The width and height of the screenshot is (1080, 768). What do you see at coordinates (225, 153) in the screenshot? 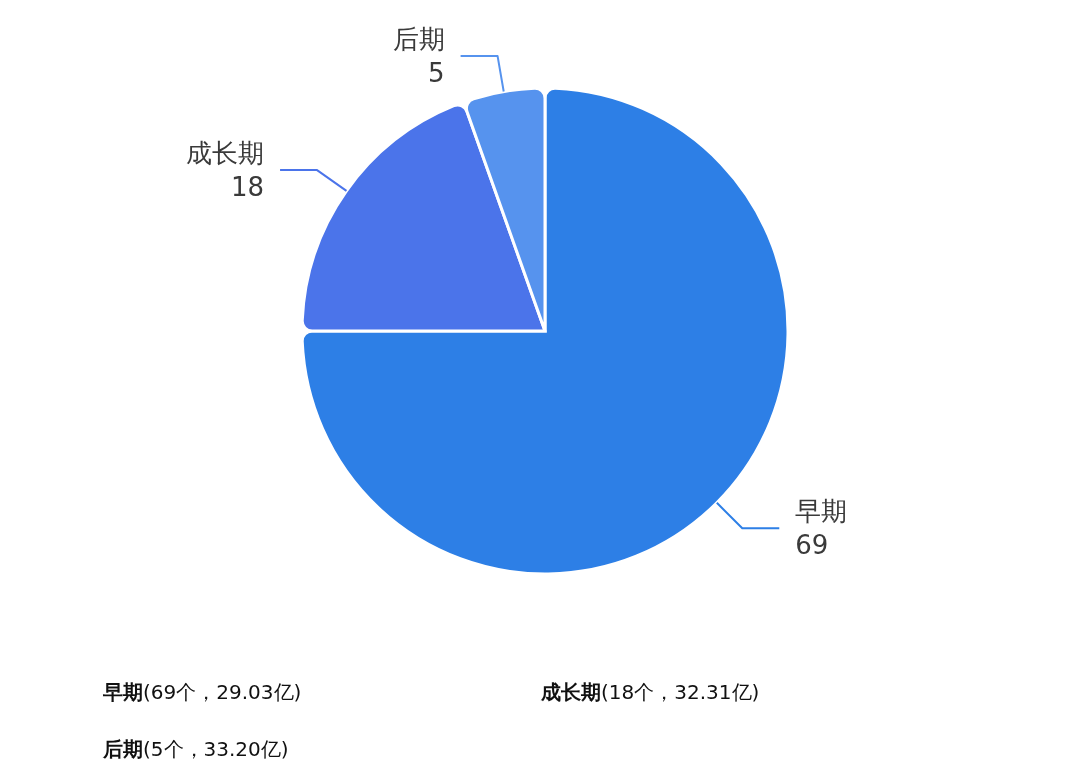
I see `slice-label: 成长期` at bounding box center [225, 153].